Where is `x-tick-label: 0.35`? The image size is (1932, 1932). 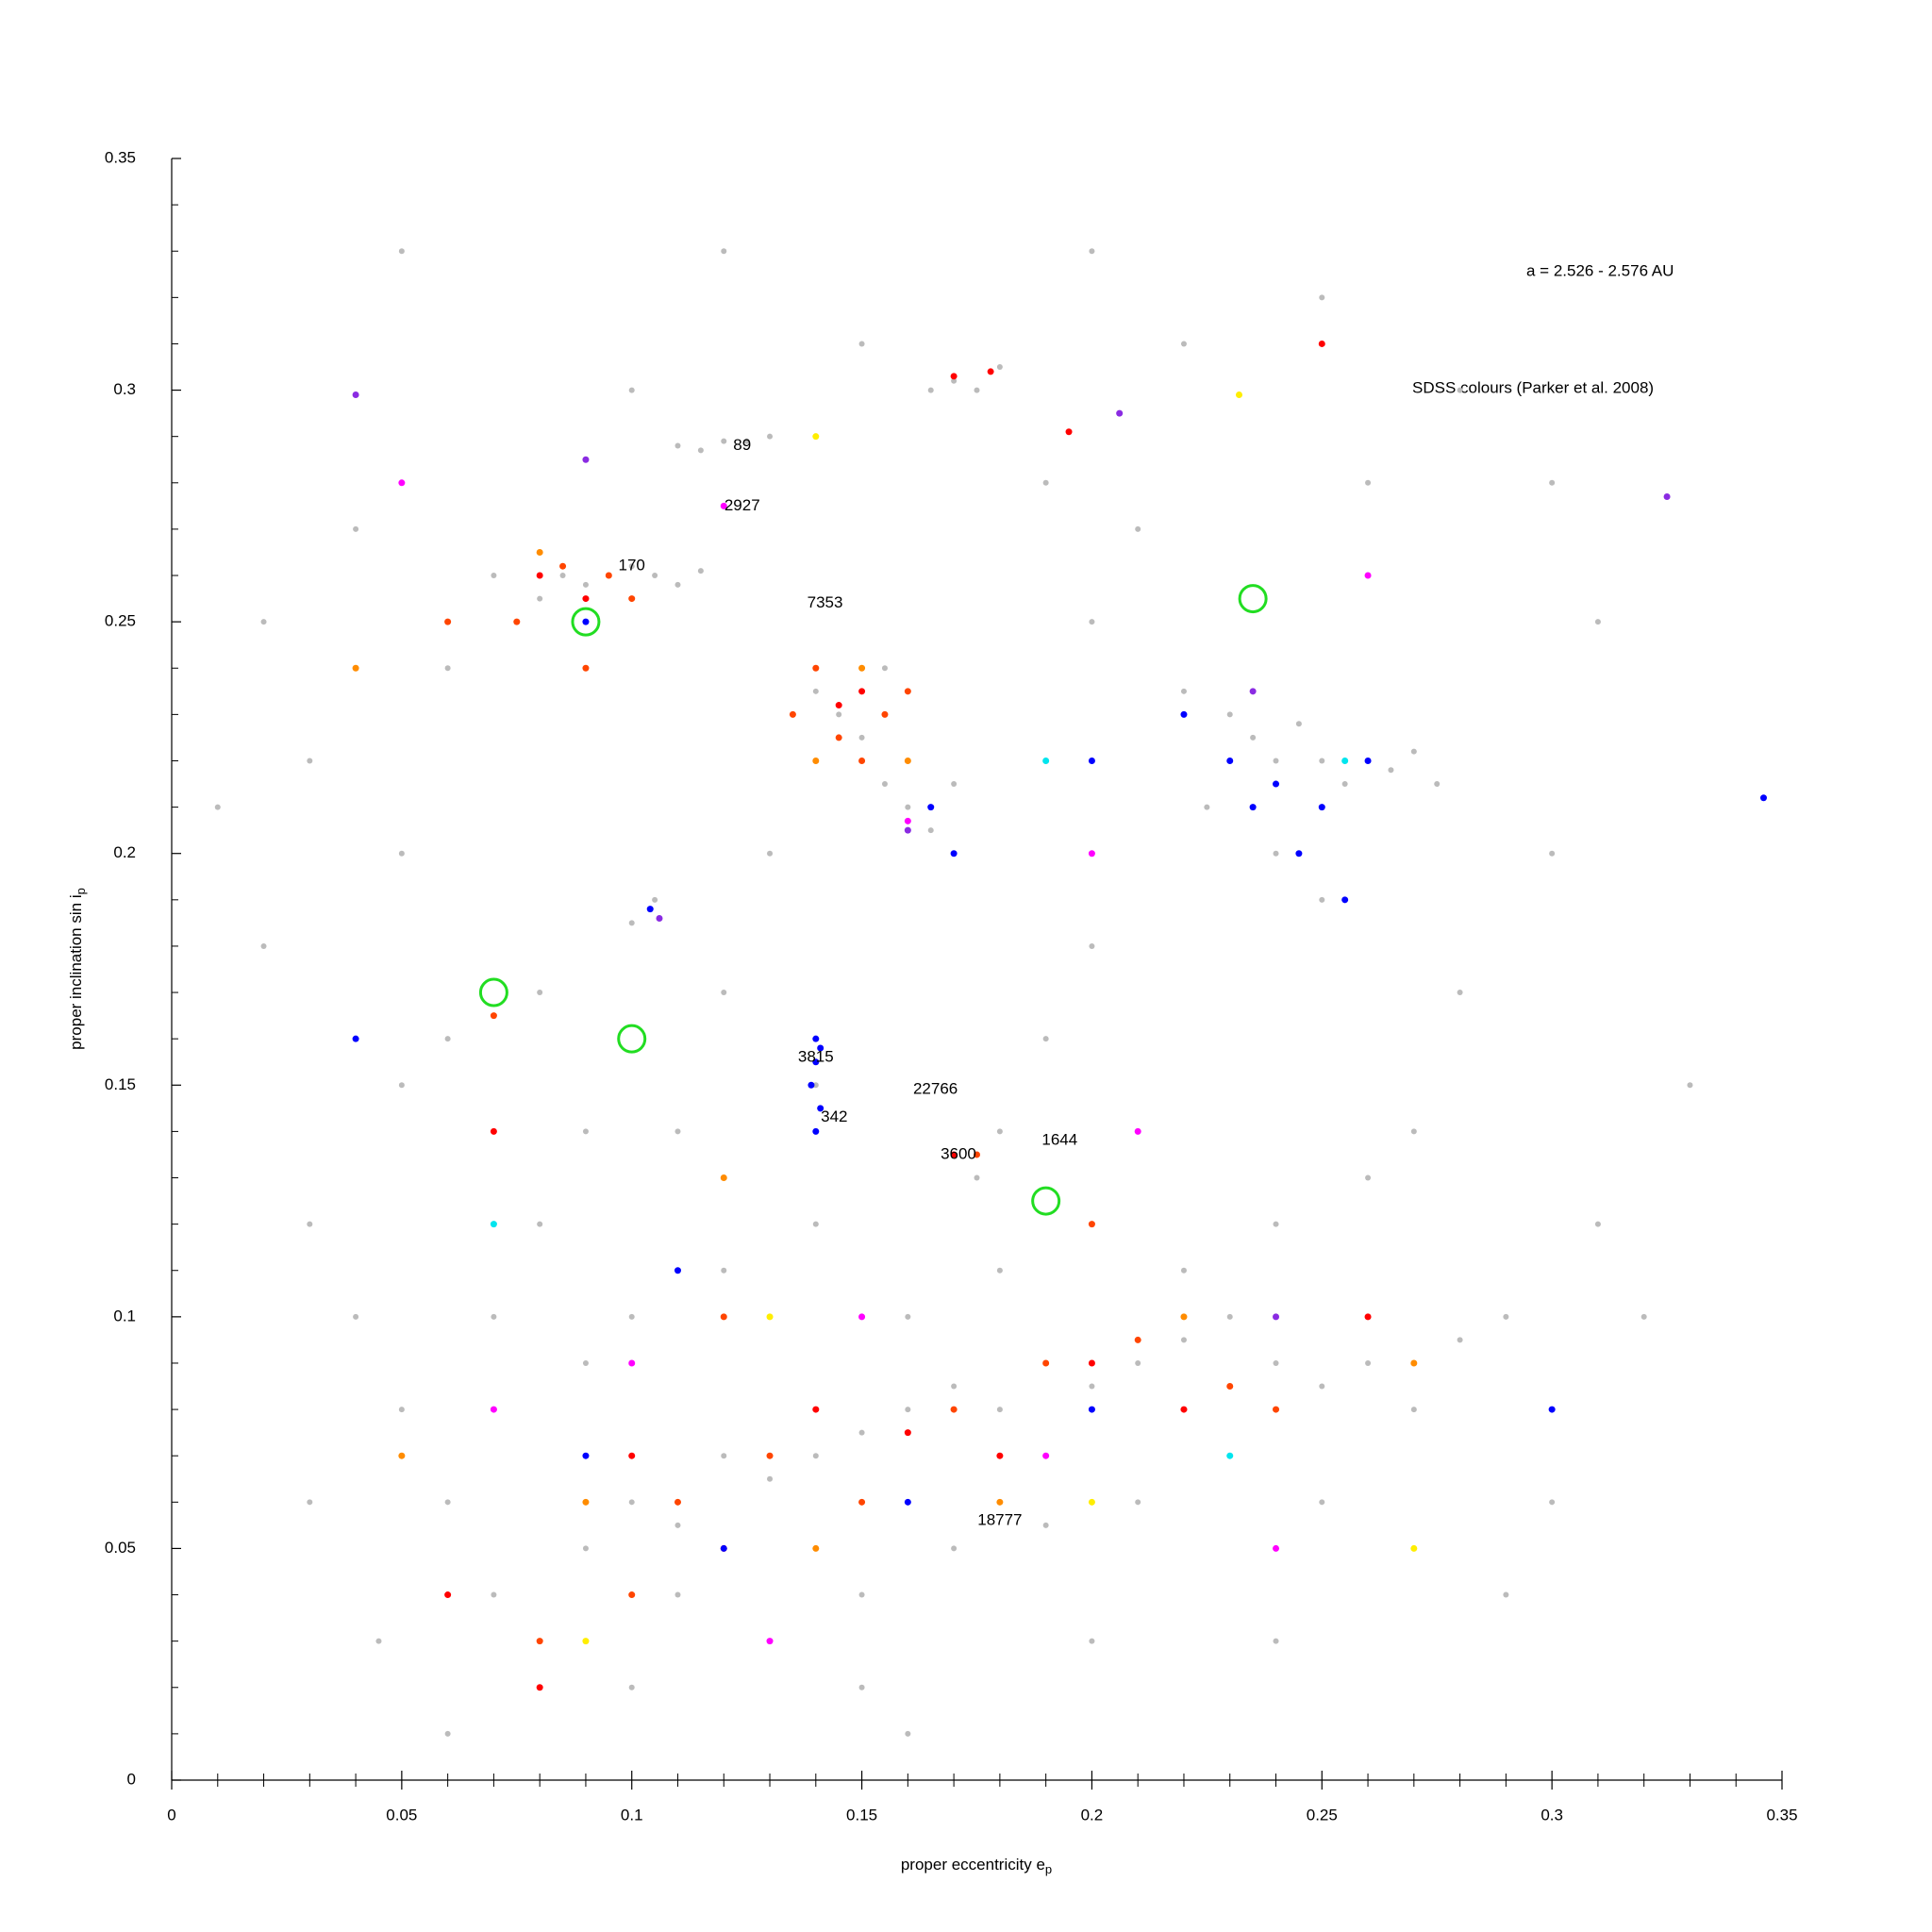
x-tick-label: 0.35 is located at coordinates (1782, 1815).